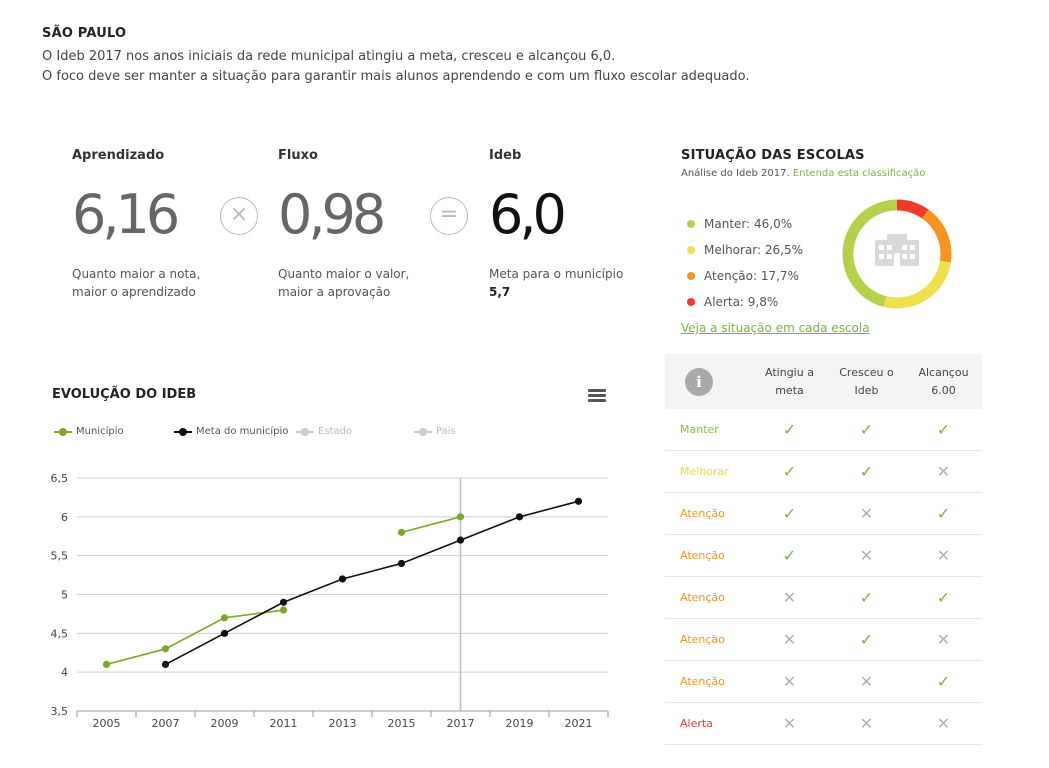 The height and width of the screenshot is (768, 1049). Describe the element at coordinates (699, 429) in the screenshot. I see `row-category: Manter` at that location.